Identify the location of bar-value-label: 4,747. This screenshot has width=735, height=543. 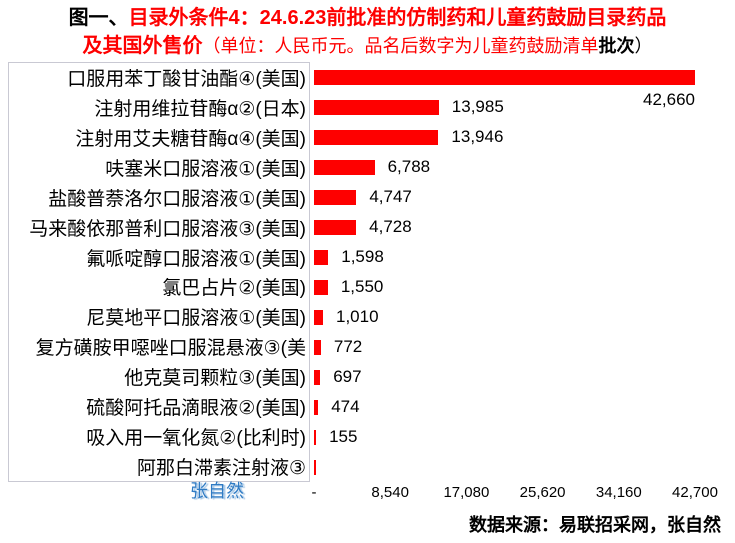
(390, 196).